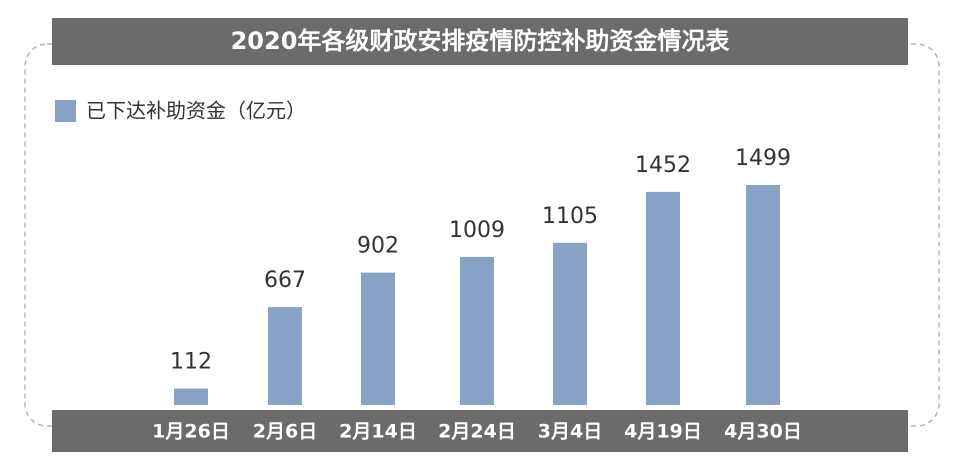 The height and width of the screenshot is (472, 964). Describe the element at coordinates (191, 362) in the screenshot. I see `value-label: 112` at that location.